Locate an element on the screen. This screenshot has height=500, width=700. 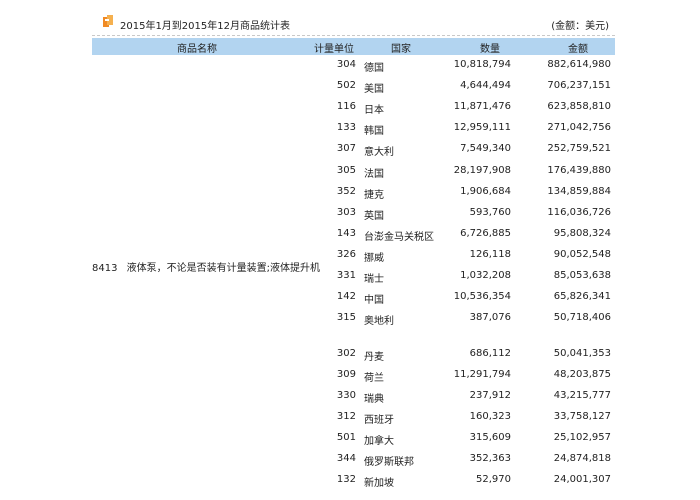
product-code: 8413 is located at coordinates (105, 268).